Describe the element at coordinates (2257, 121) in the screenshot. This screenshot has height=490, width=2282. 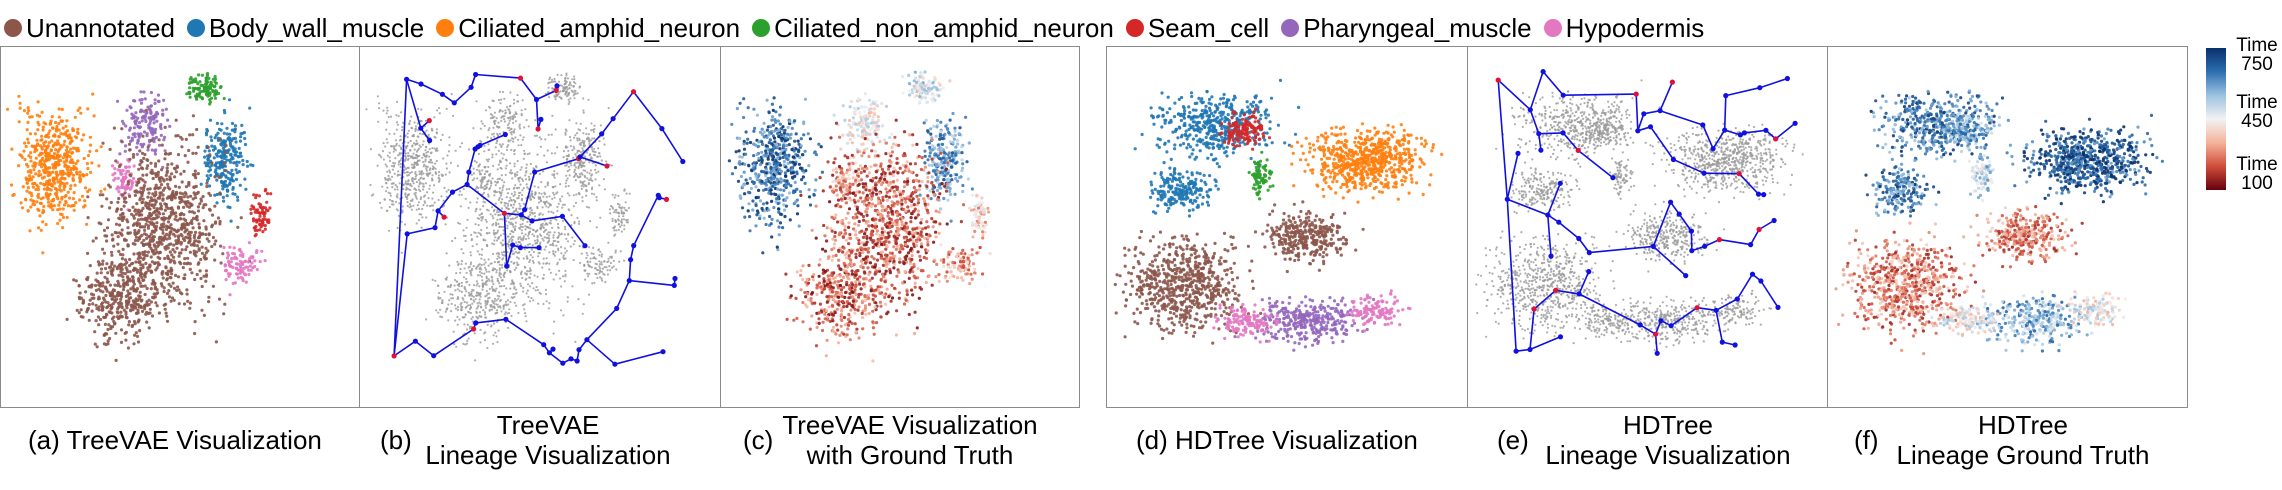
I see `colorbar-tick-mid: 450` at that location.